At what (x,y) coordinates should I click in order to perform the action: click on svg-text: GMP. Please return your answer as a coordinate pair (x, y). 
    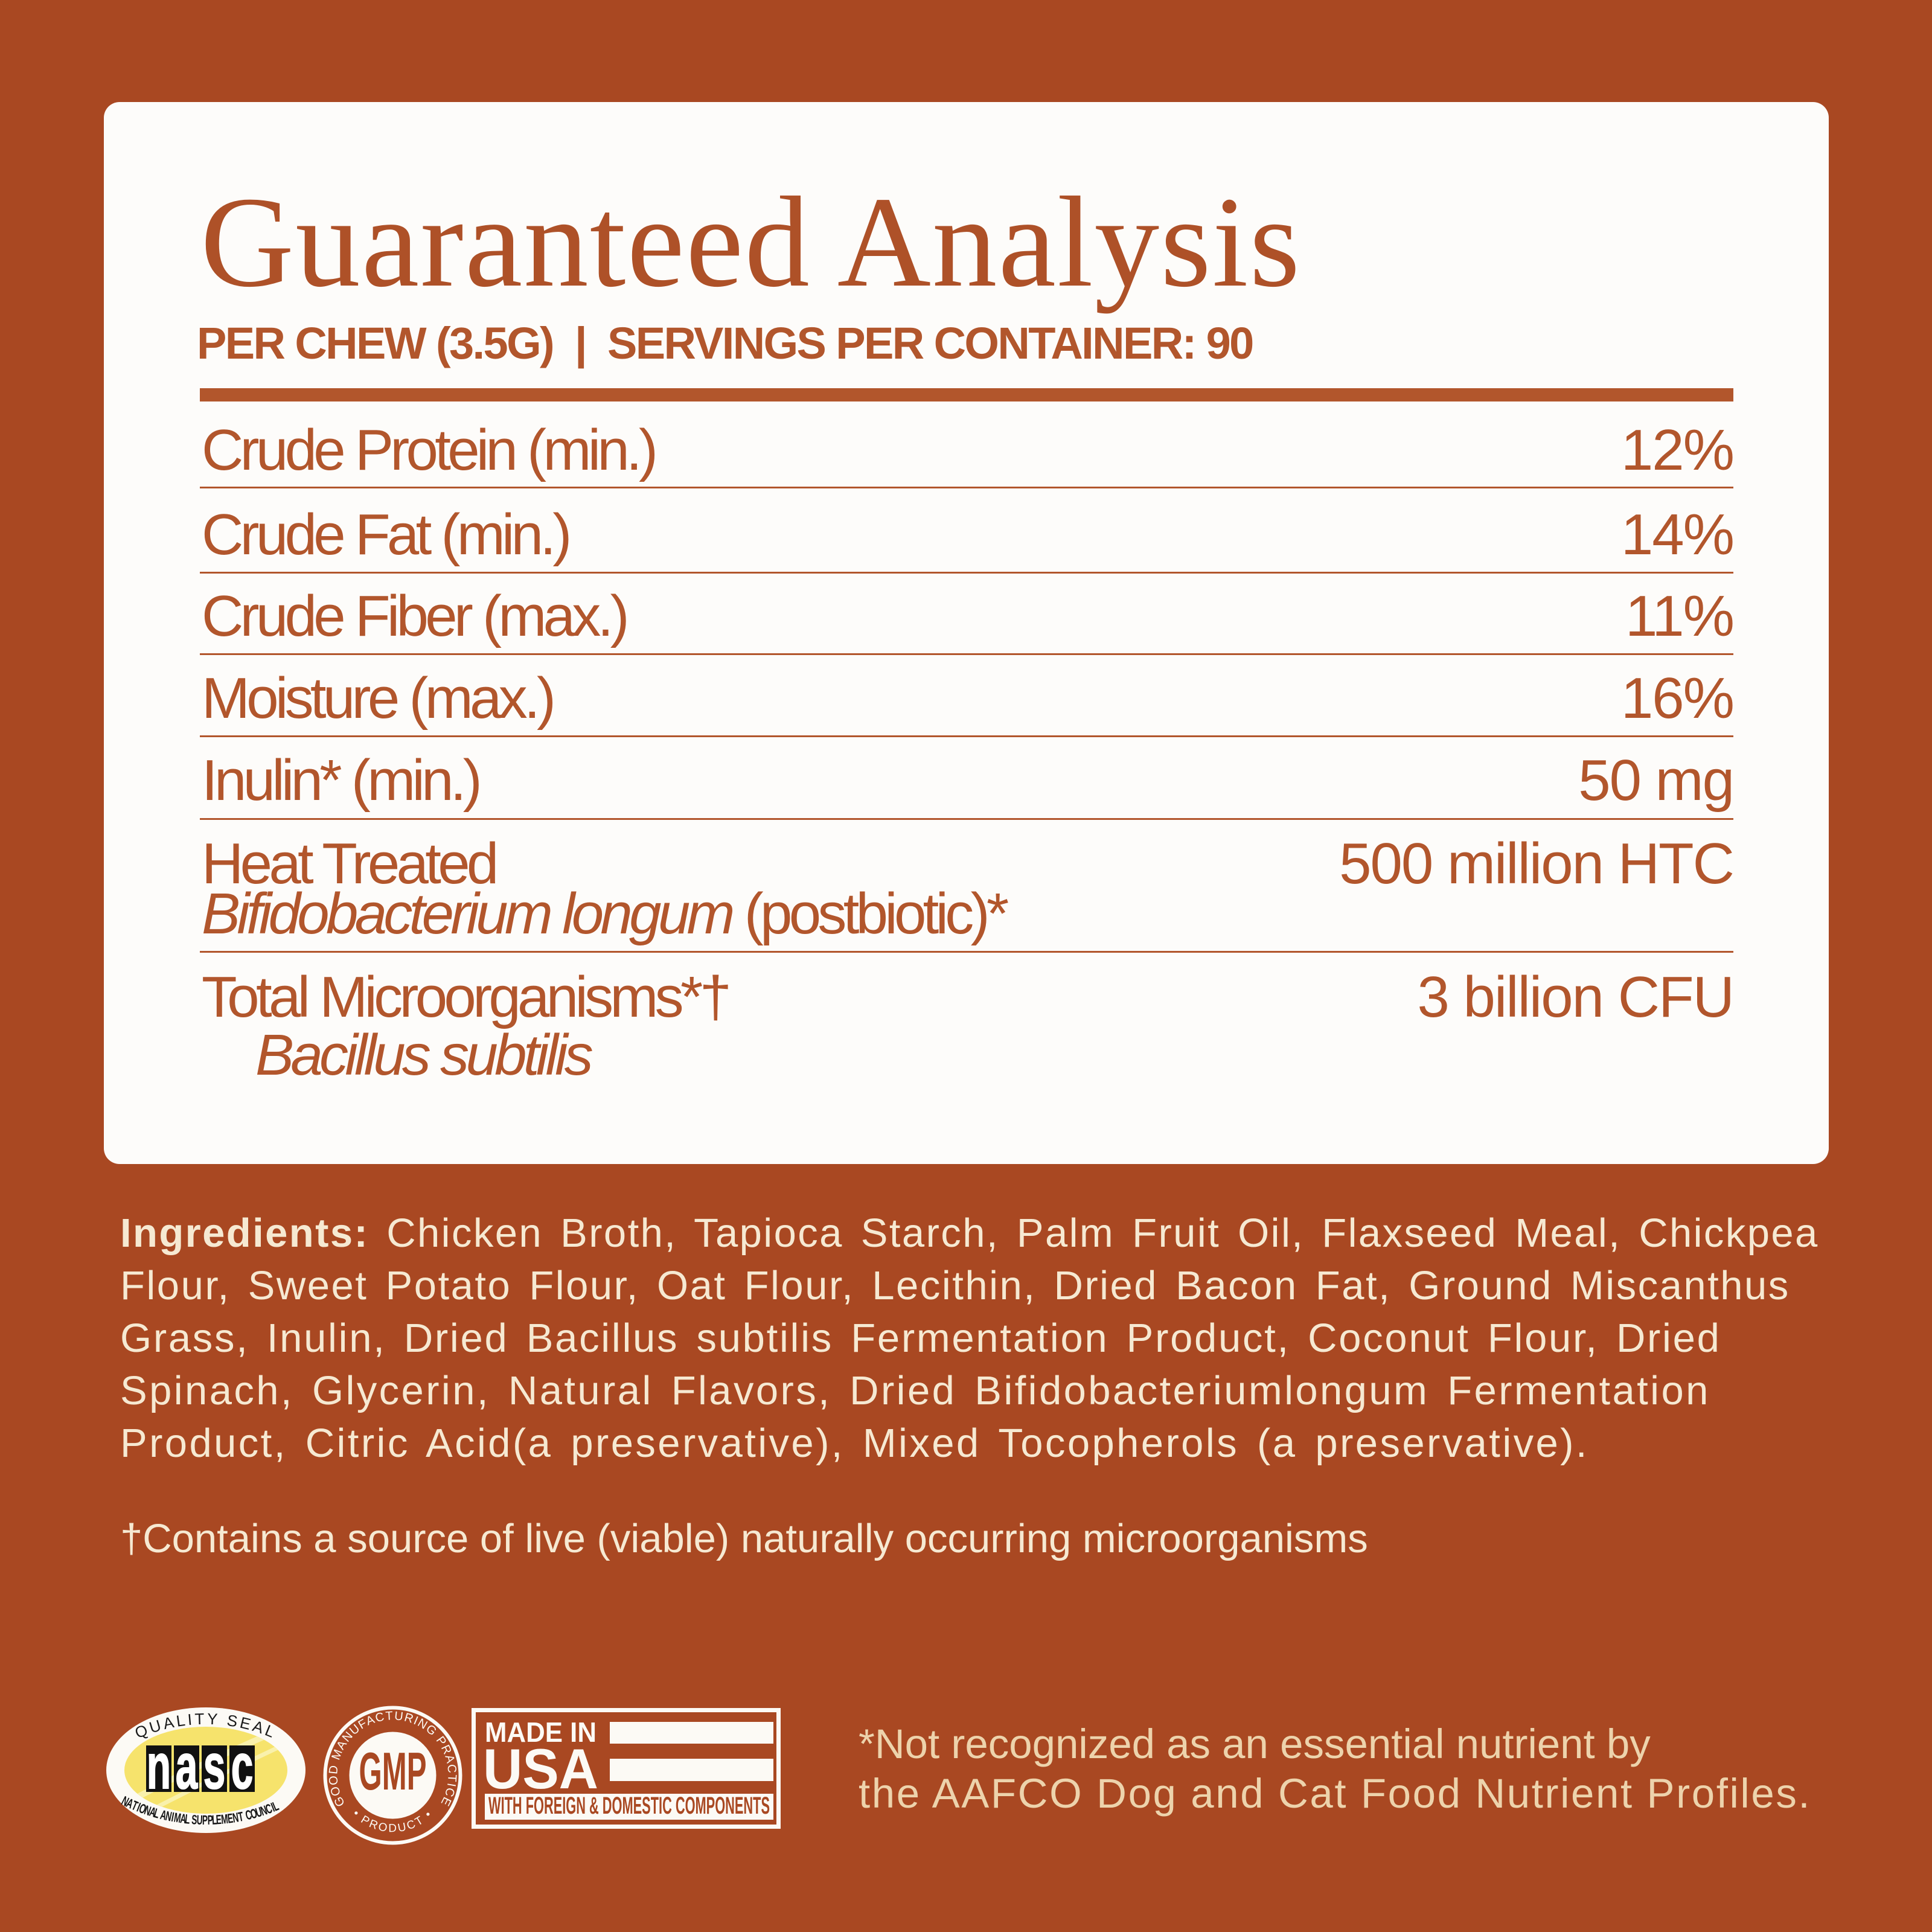
    Looking at the image, I should click on (393, 1771).